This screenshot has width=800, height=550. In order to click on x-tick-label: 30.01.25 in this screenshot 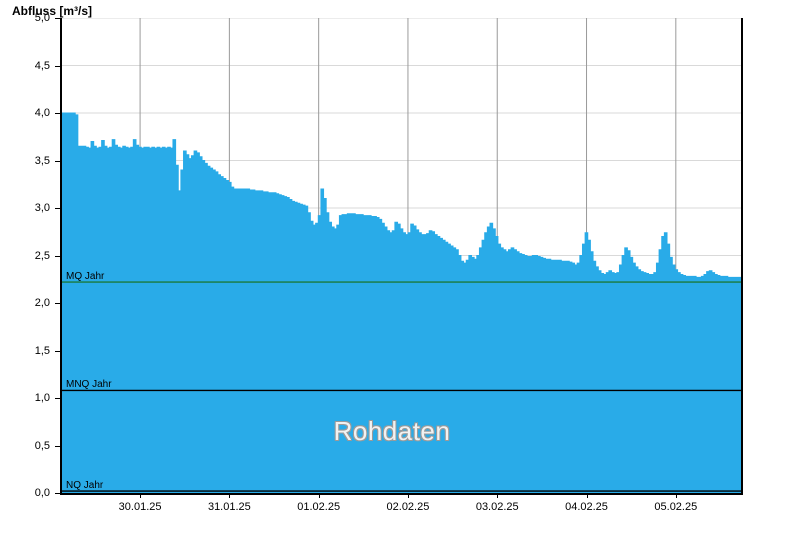, I will do `click(140, 507)`.